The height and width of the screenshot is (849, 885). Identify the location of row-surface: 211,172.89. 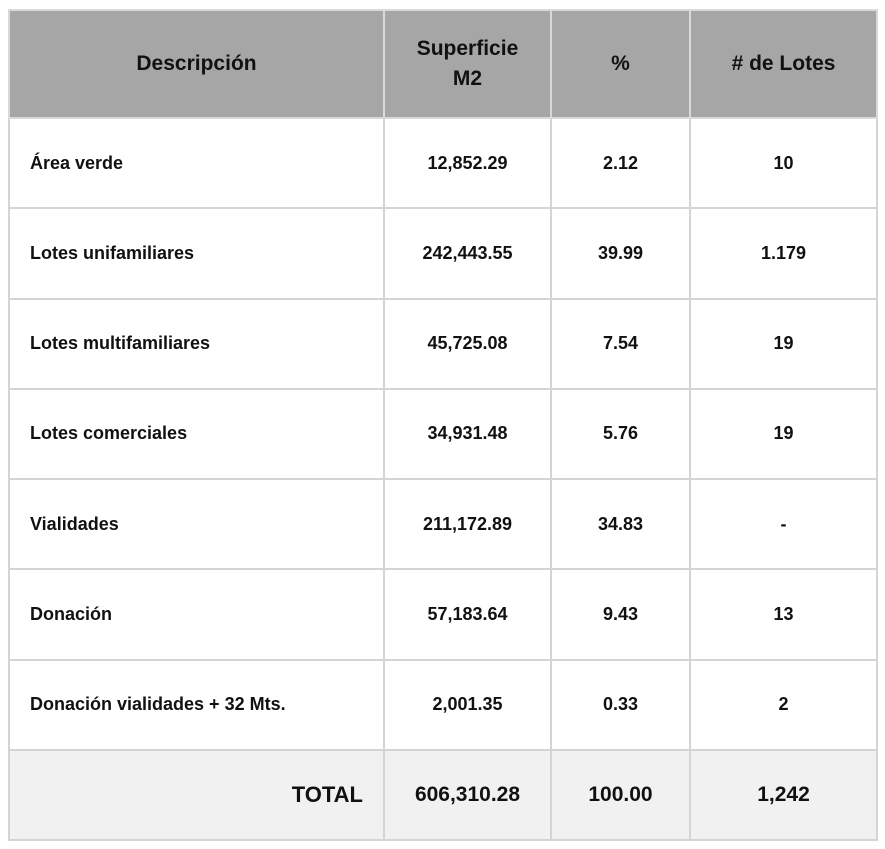
(467, 524).